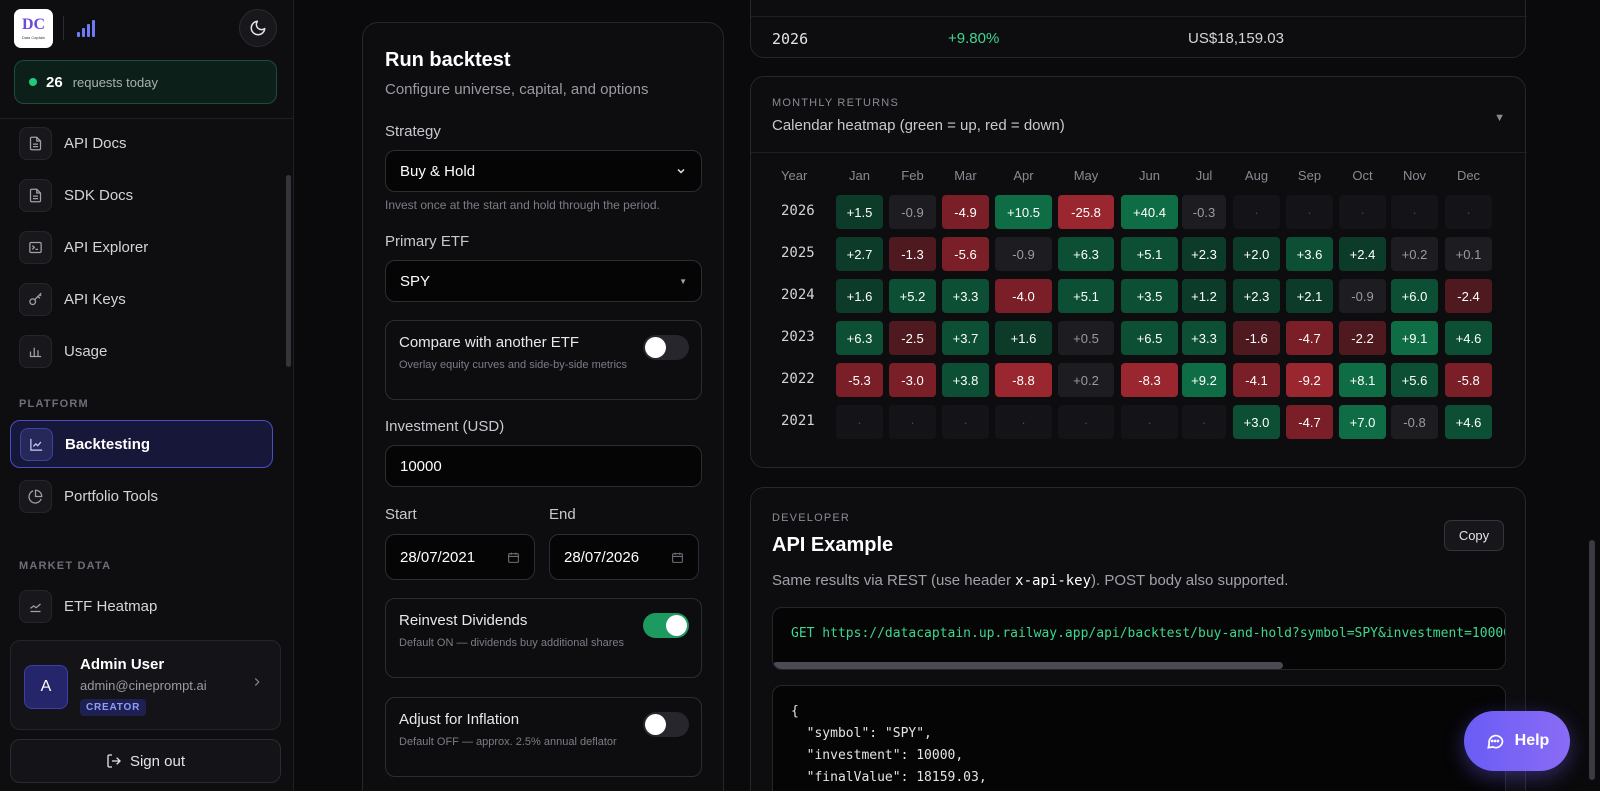 This screenshot has height=791, width=1600. What do you see at coordinates (1414, 380) in the screenshot?
I see `heatmap-cell: +5.6` at bounding box center [1414, 380].